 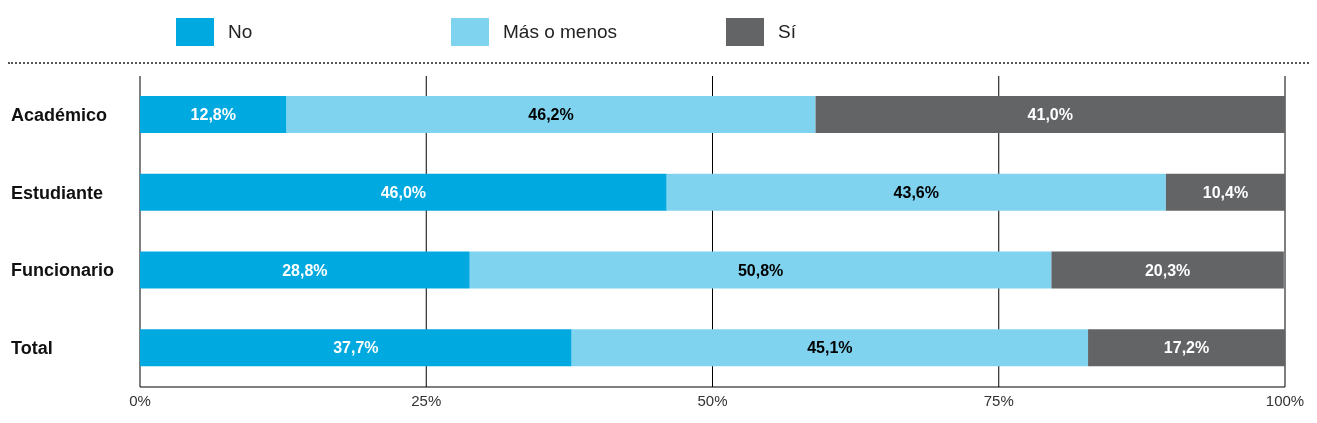 I want to click on data-label: 37,7%, so click(x=356, y=348).